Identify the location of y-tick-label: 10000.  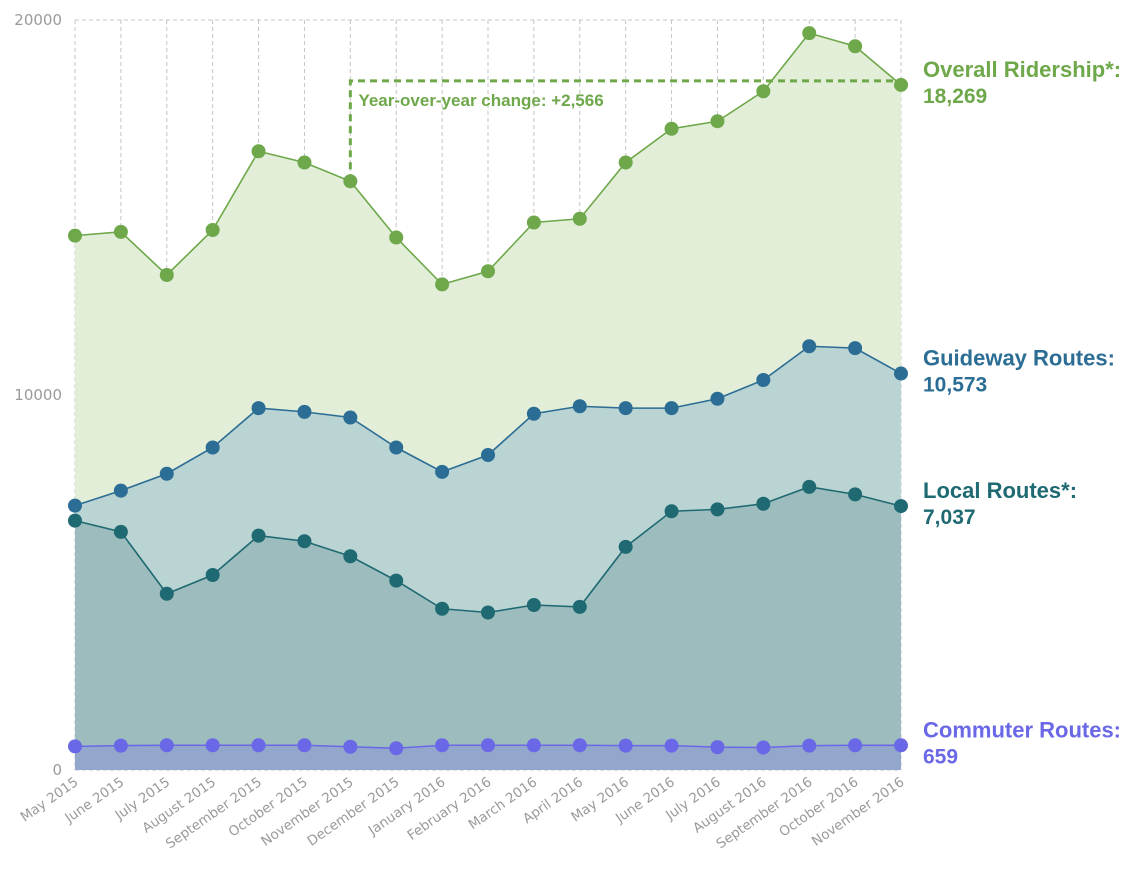
(38, 395).